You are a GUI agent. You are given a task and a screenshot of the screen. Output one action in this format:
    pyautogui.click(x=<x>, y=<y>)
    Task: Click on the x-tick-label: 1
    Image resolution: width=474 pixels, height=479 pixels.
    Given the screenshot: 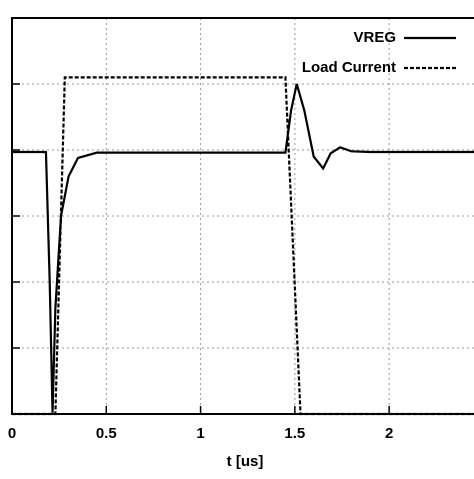 What is the action you would take?
    pyautogui.click(x=200, y=433)
    